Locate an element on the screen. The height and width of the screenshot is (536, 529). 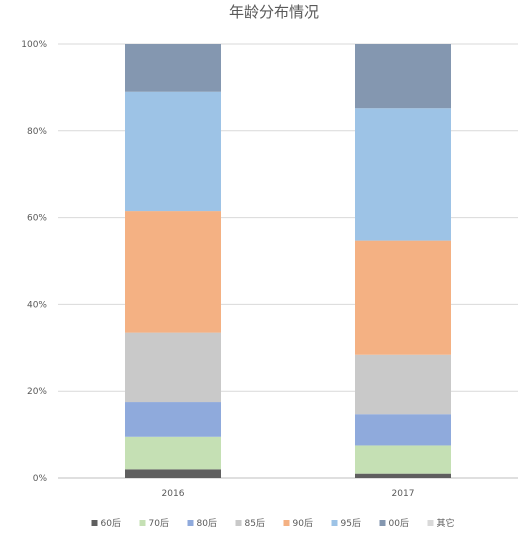
legend-label: 95后 is located at coordinates (351, 523).